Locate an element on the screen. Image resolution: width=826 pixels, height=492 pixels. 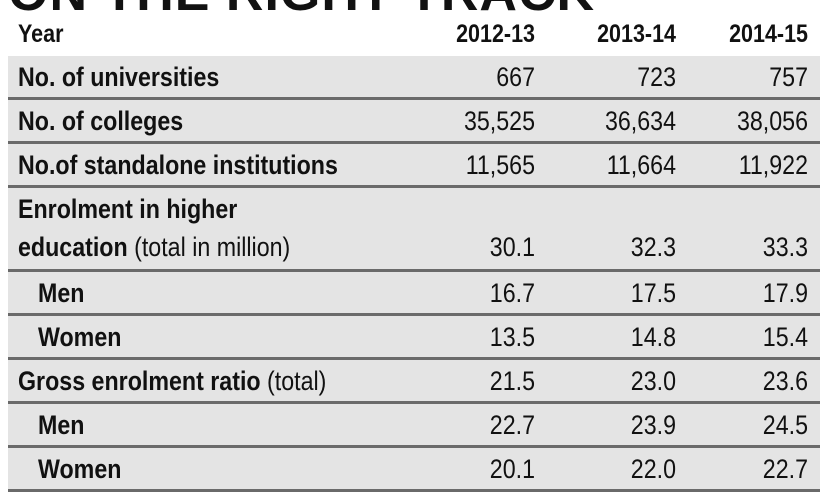
table-title-wrap: ON THE RIGHT TRACK is located at coordinates (414, 6).